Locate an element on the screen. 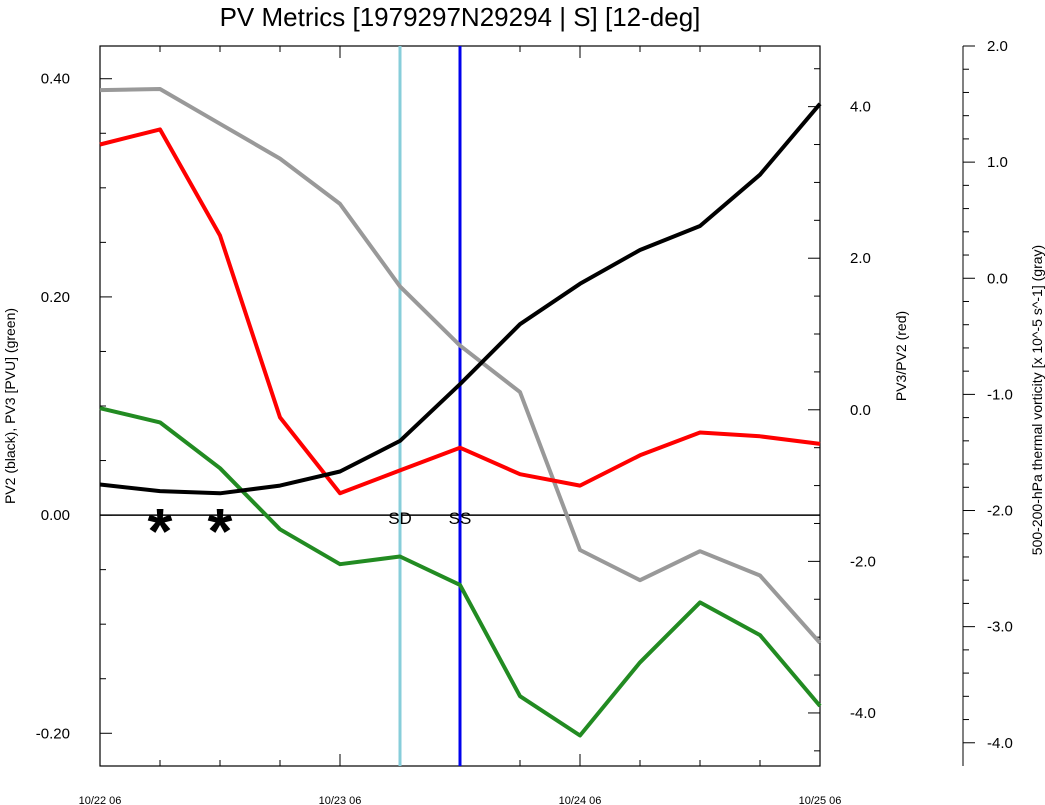 The height and width of the screenshot is (805, 1045). far-right-tick-label: 2.0 is located at coordinates (997, 46).